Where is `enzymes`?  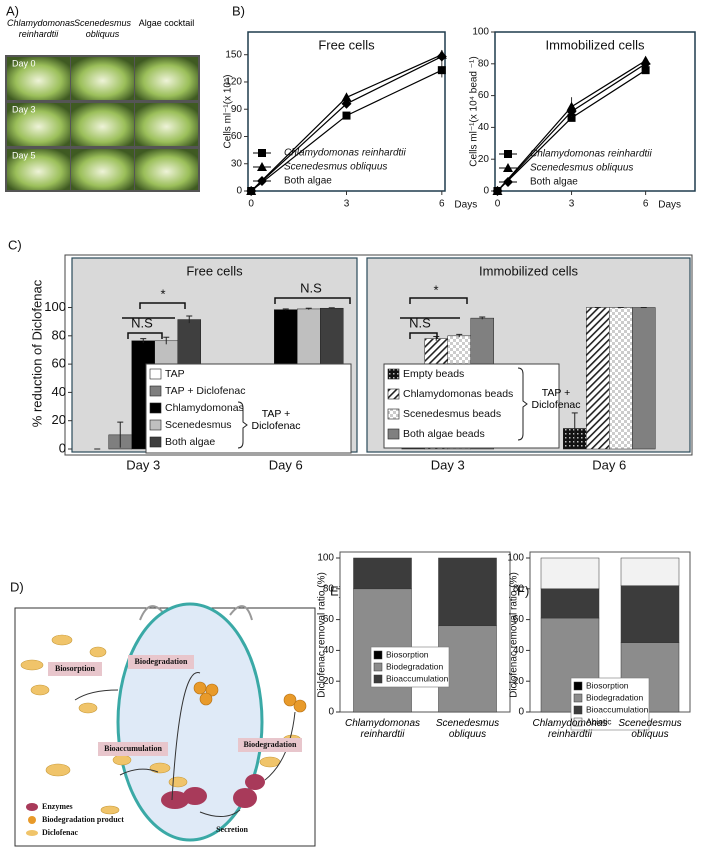
enzymes is located at coordinates (213, 791).